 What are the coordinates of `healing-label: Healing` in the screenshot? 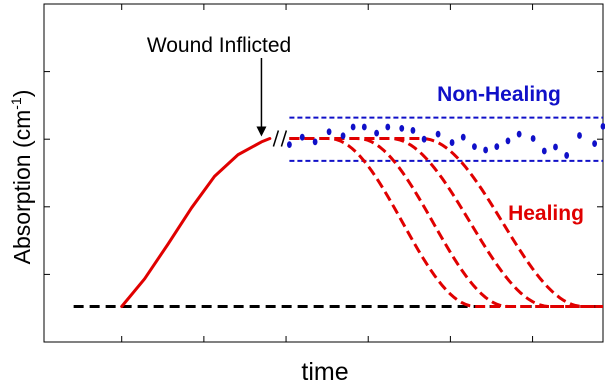 It's located at (546, 213).